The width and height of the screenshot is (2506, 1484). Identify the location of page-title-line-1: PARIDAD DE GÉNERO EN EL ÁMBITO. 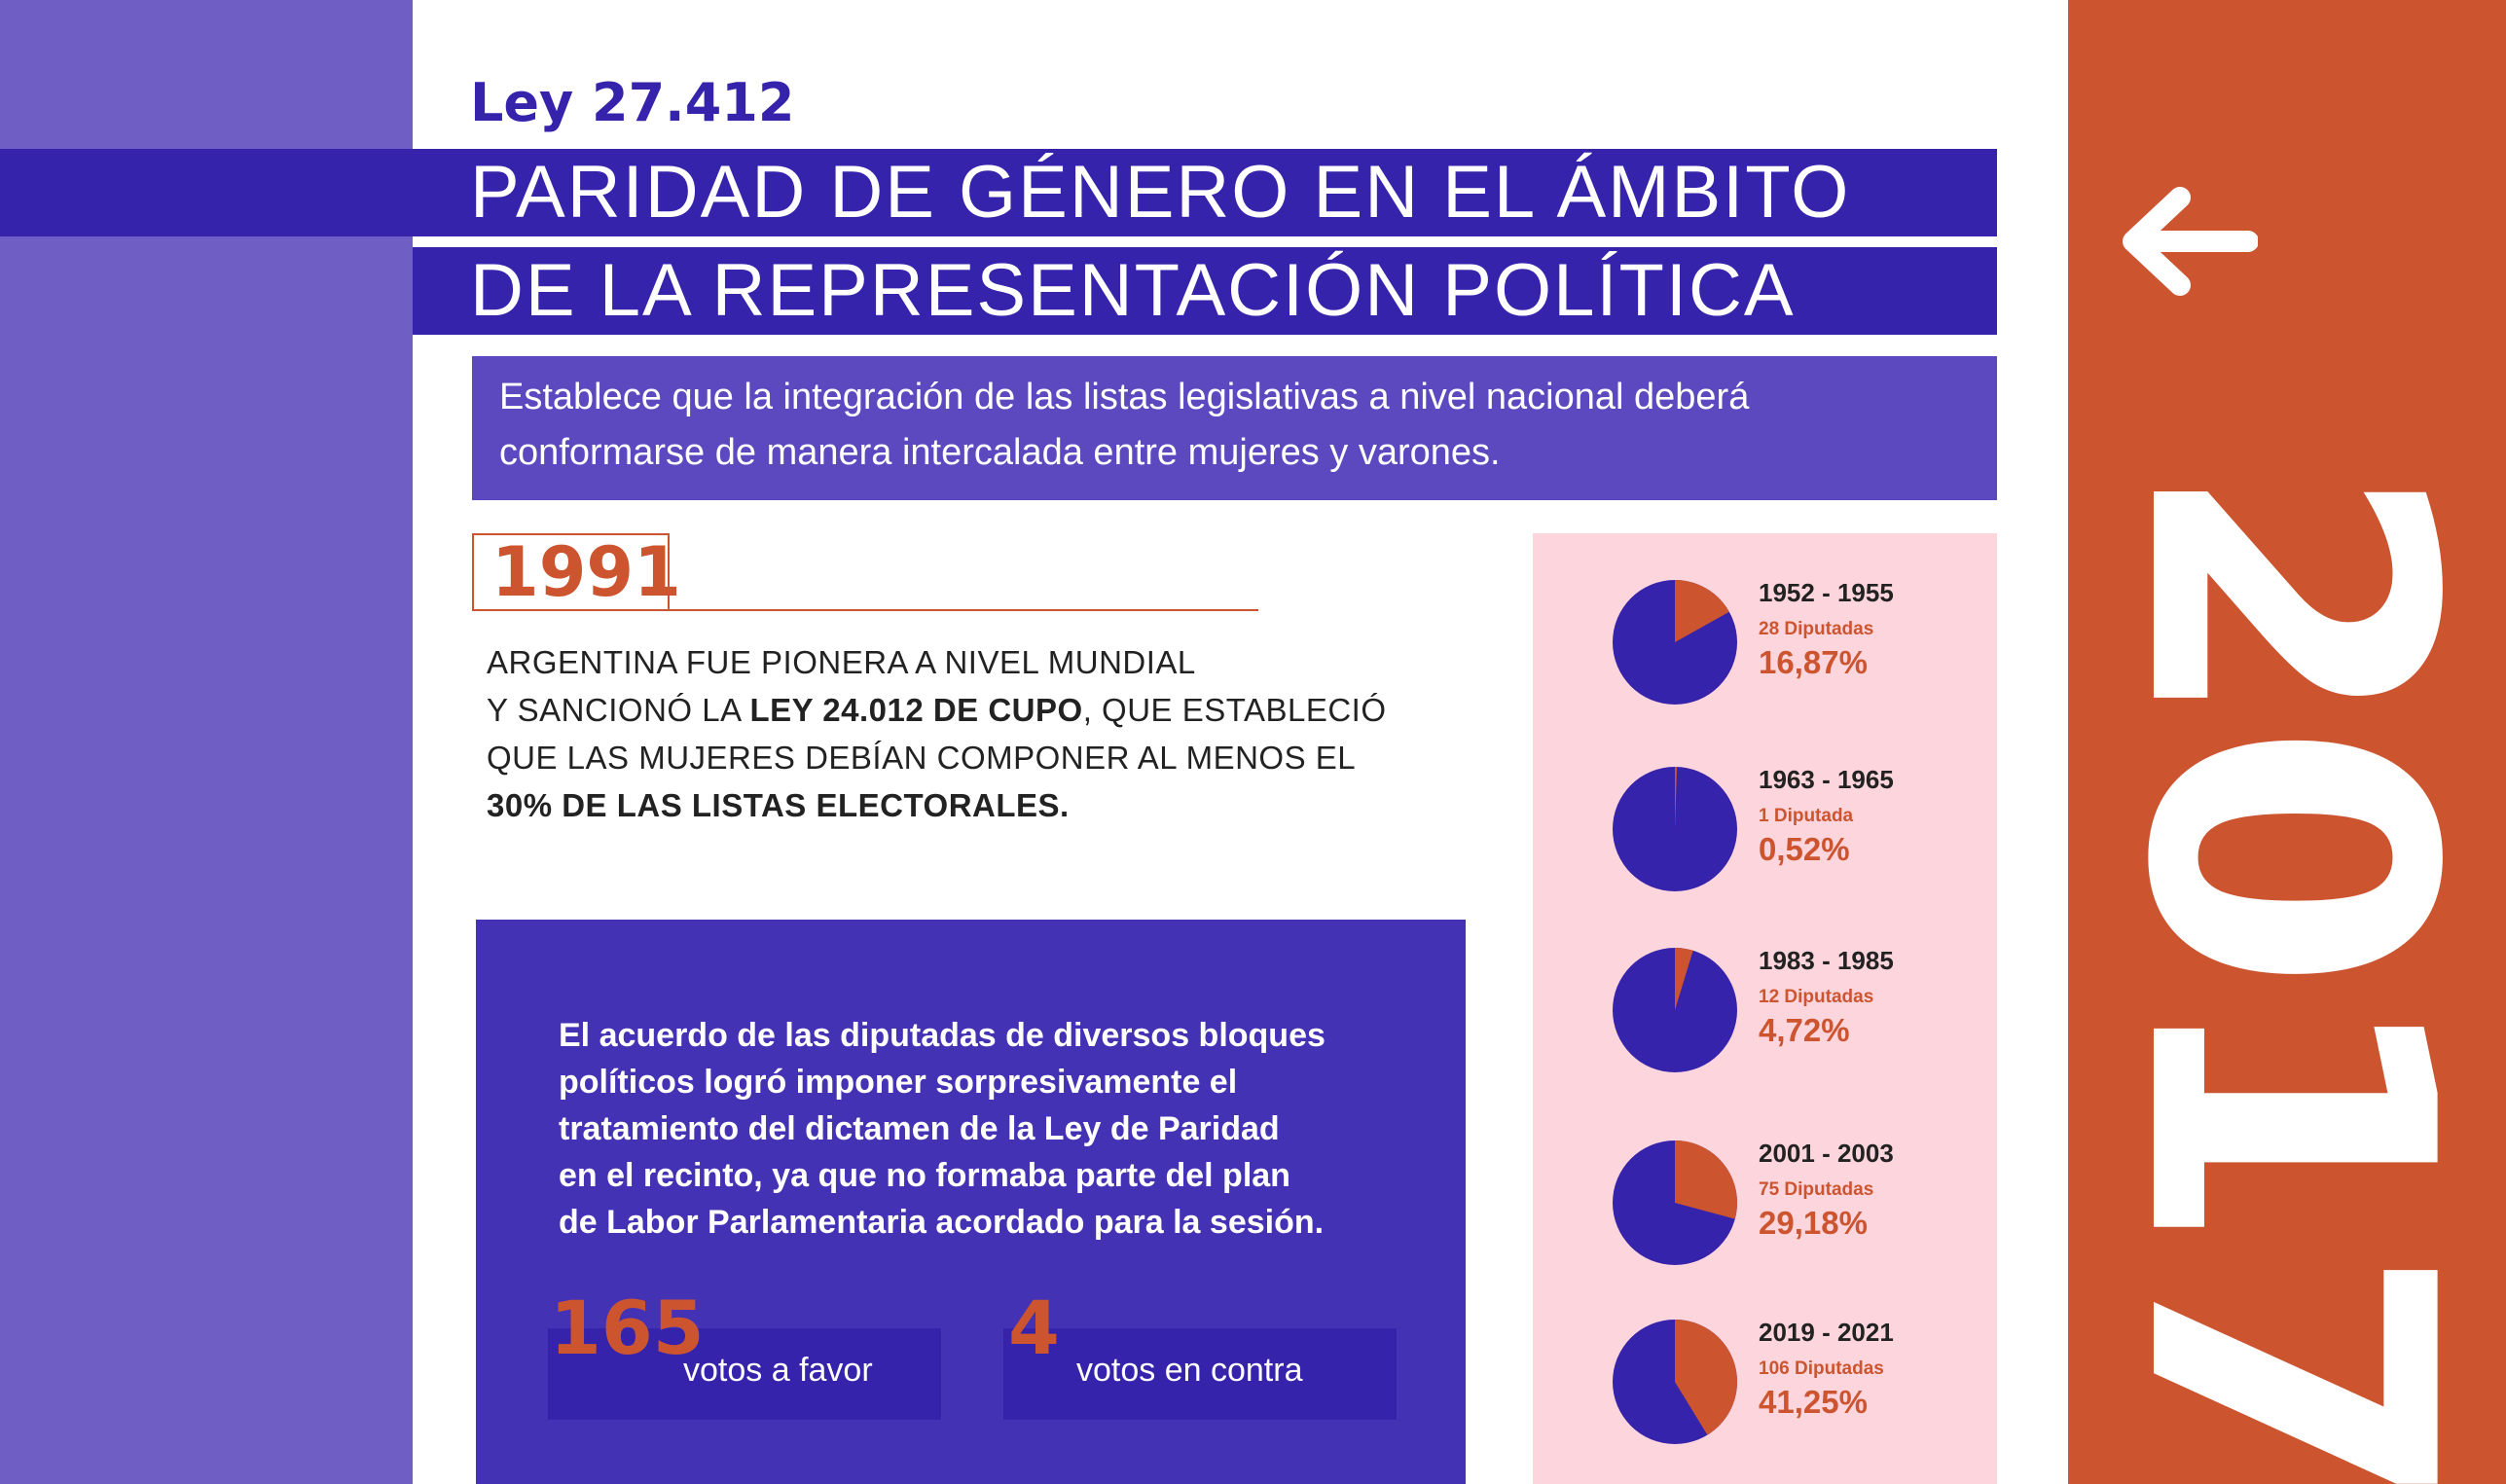
(1160, 192).